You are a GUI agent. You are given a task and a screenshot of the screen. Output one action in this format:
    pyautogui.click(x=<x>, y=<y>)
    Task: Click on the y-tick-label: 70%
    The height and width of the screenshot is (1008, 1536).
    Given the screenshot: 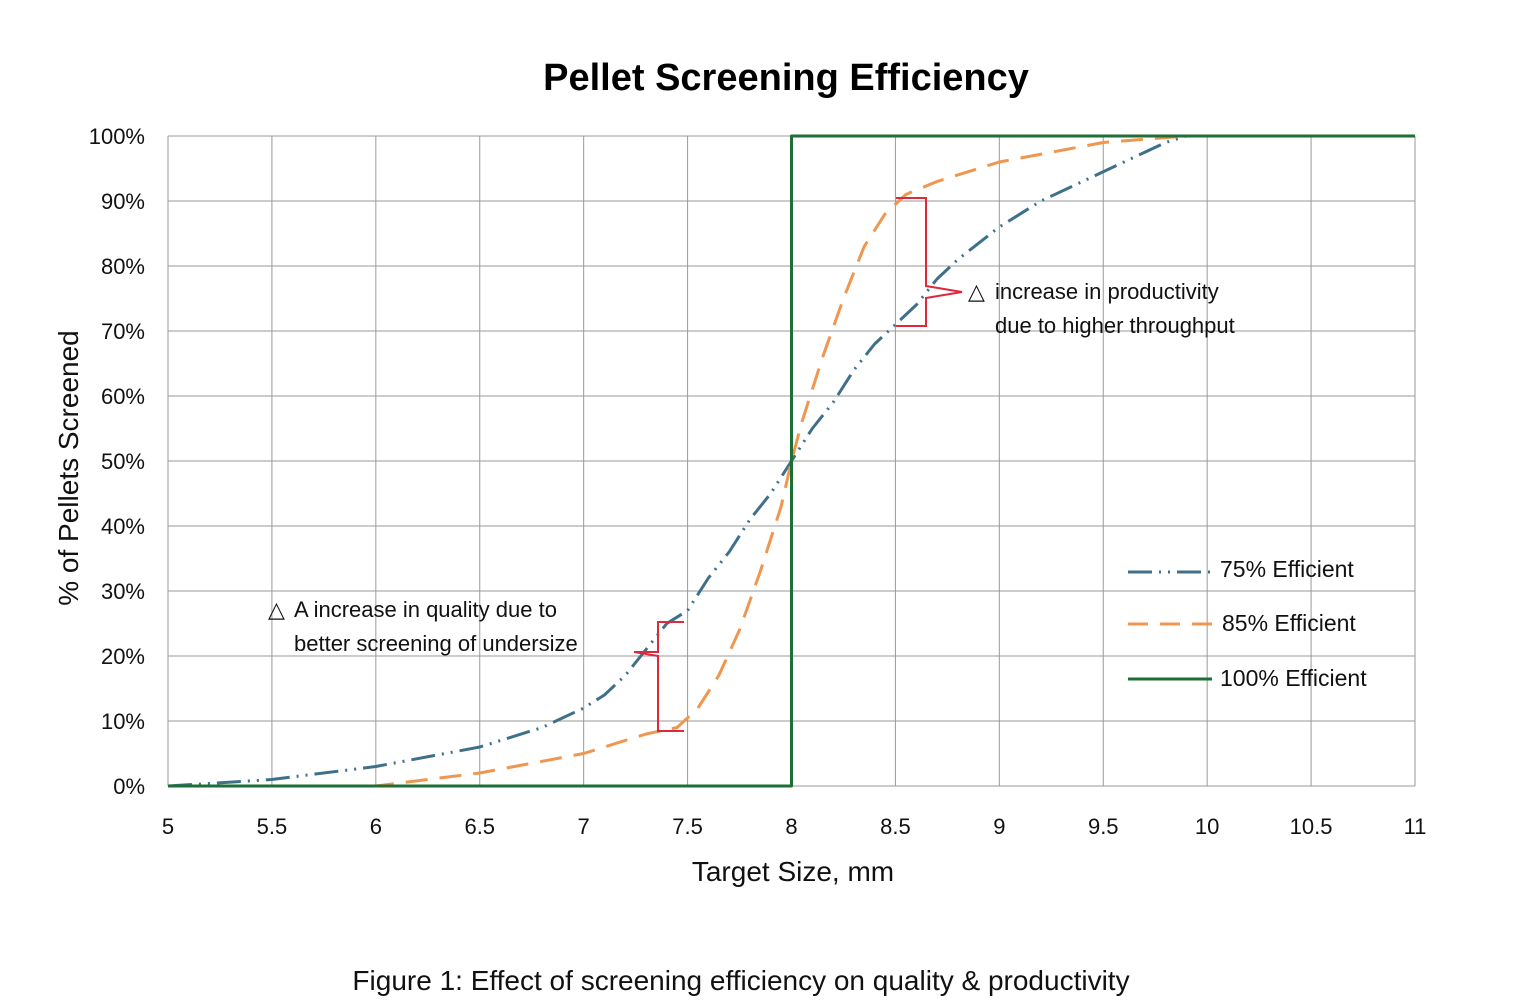 What is the action you would take?
    pyautogui.click(x=123, y=331)
    